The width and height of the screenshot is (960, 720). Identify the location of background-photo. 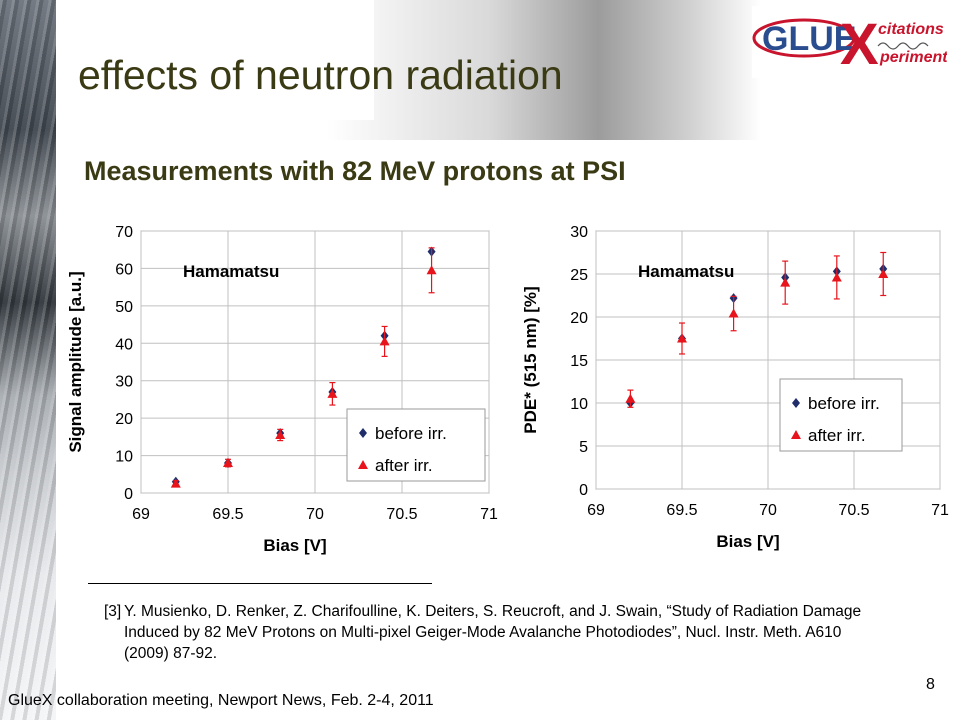
(28, 360).